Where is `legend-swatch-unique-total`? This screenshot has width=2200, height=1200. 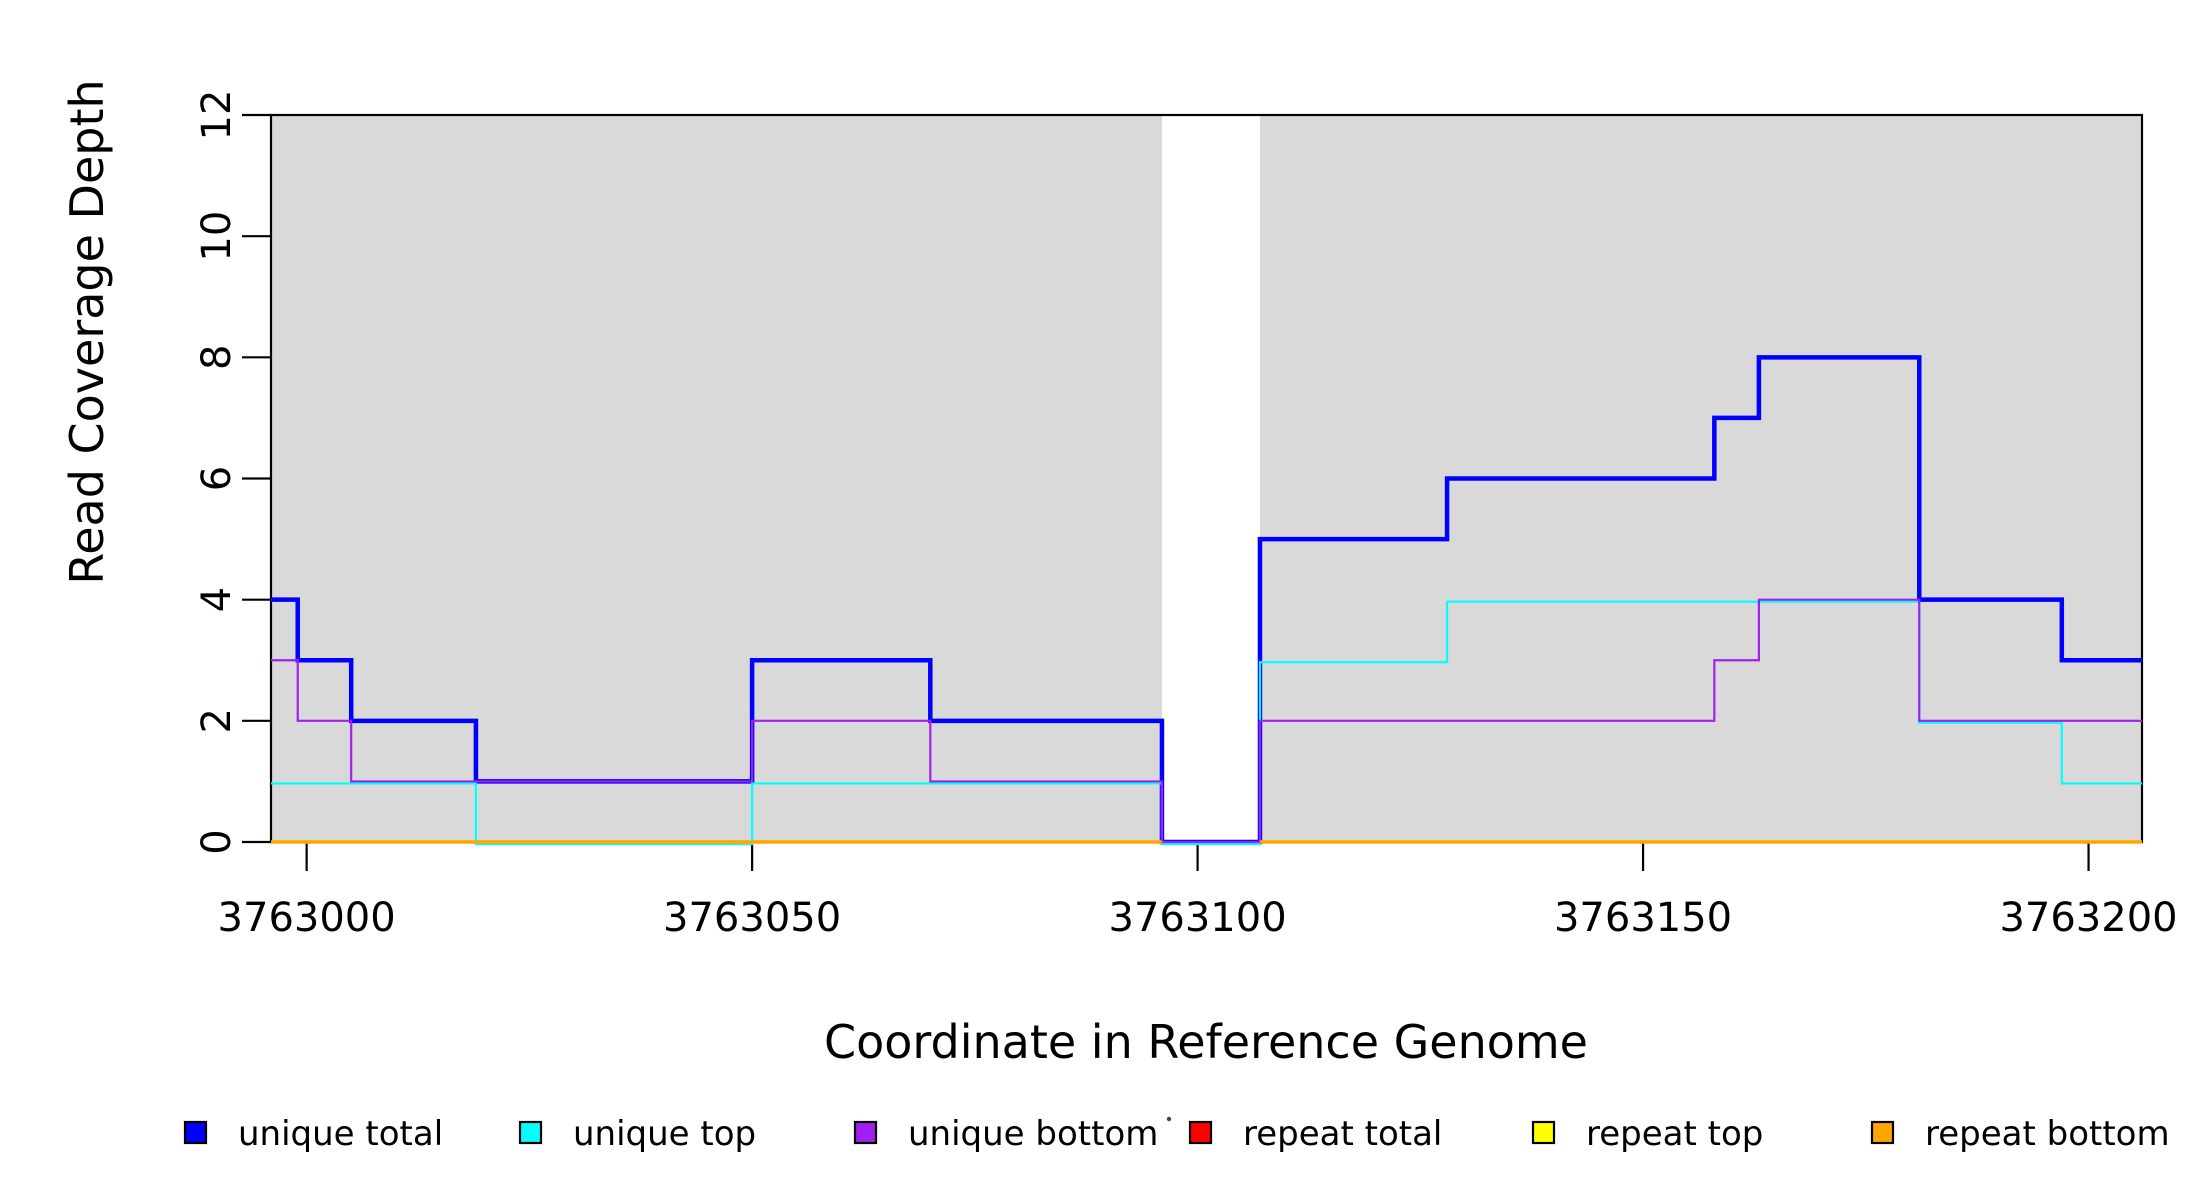 legend-swatch-unique-total is located at coordinates (195, 1132).